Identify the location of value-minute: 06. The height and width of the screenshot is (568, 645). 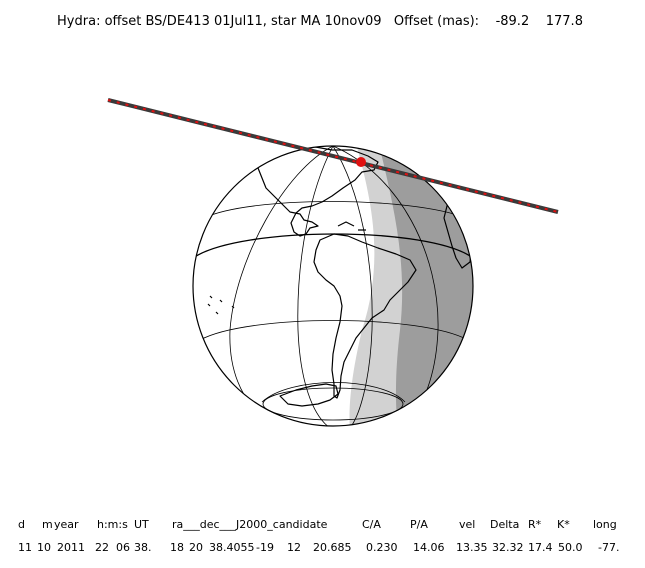
(123, 547).